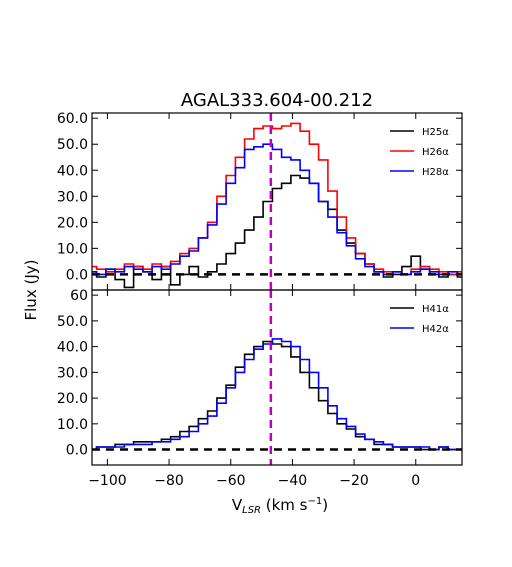 The height and width of the screenshot is (567, 512). Describe the element at coordinates (415, 481) in the screenshot. I see `x-tick-label: 0` at that location.